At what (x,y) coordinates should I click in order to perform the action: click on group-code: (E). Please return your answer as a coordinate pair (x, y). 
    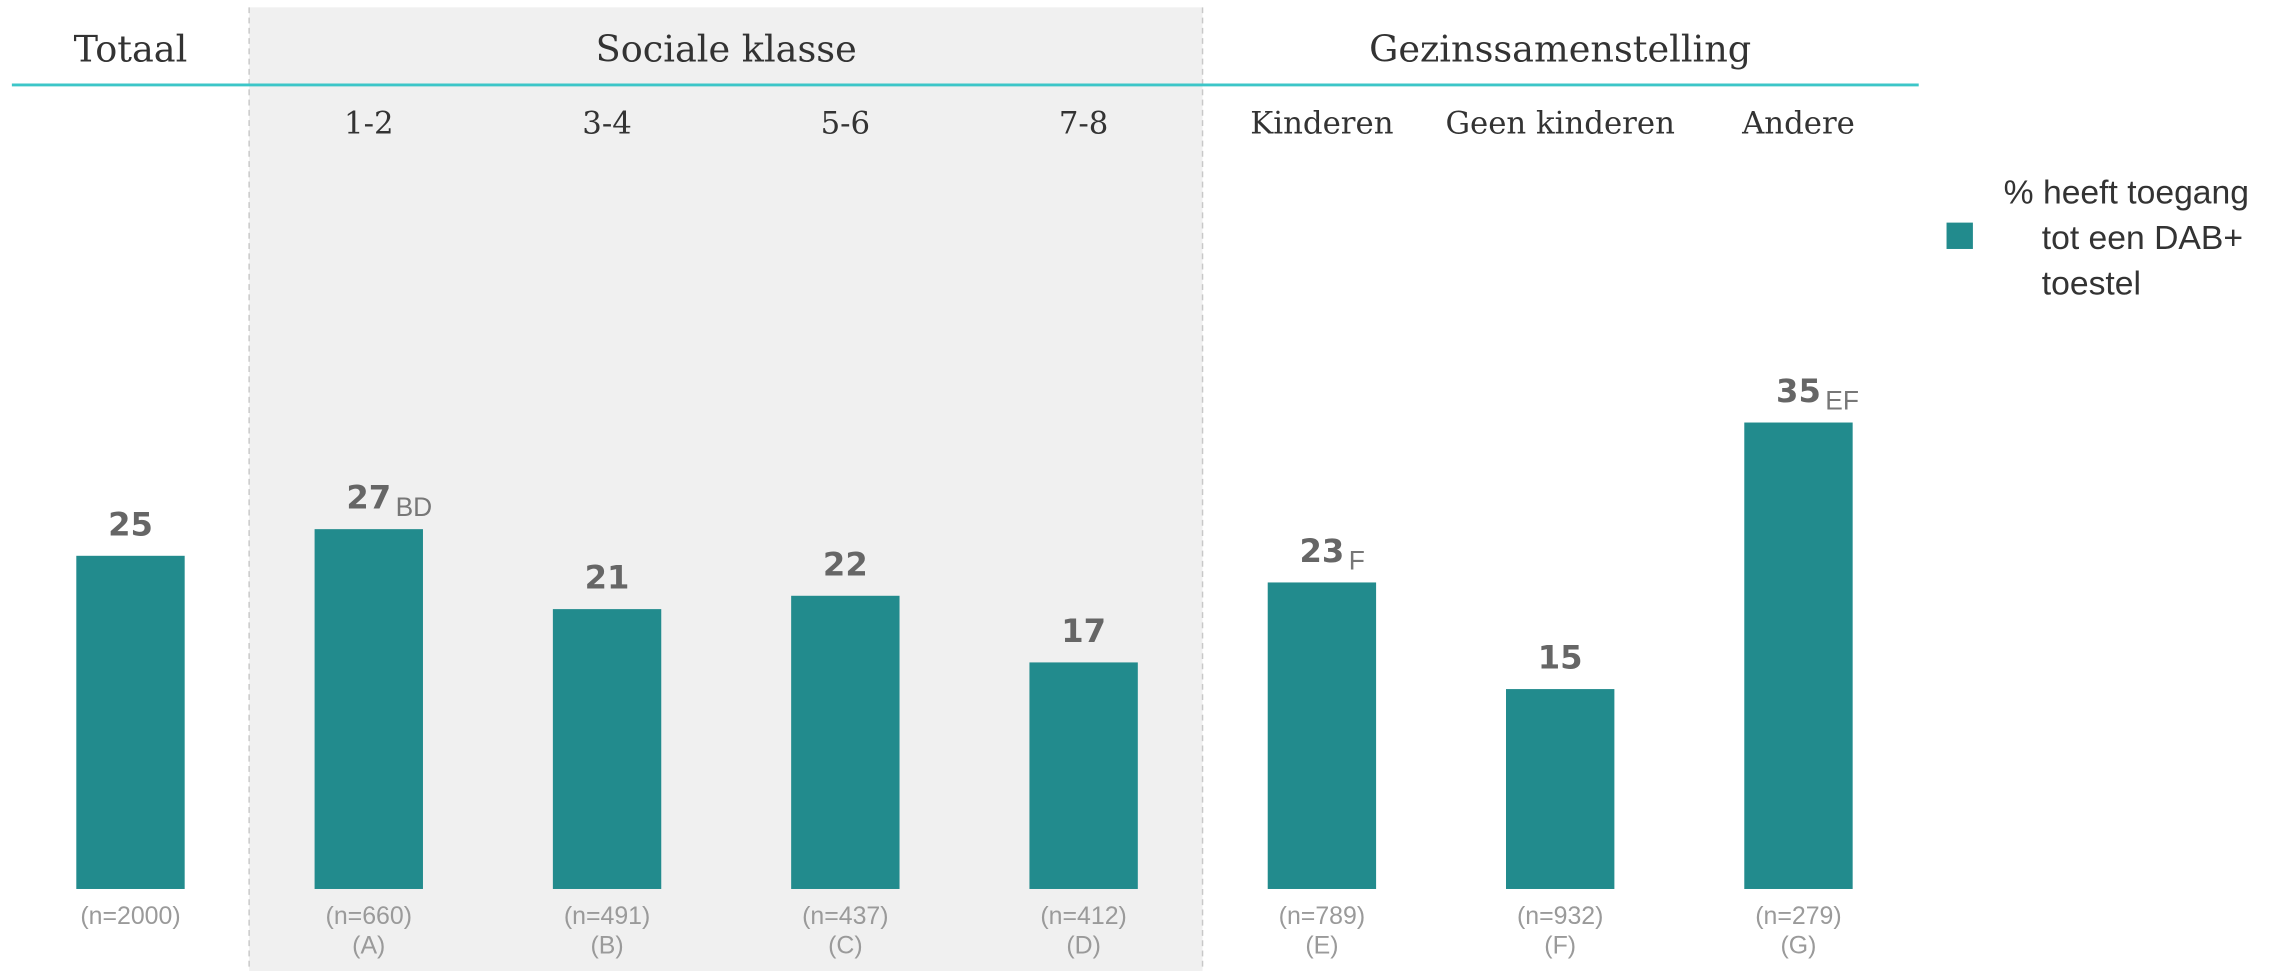
    Looking at the image, I should click on (1321, 945).